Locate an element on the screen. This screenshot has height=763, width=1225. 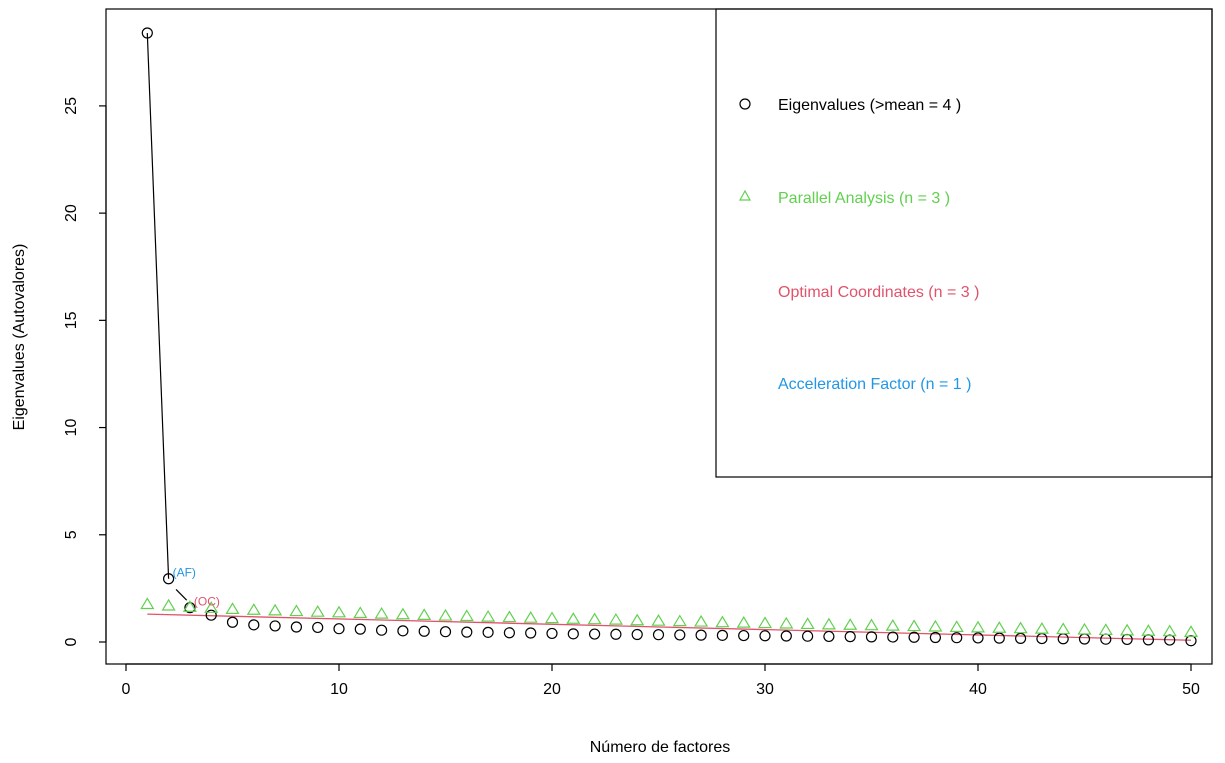
legend-marker-eigenvalues is located at coordinates (745, 104).